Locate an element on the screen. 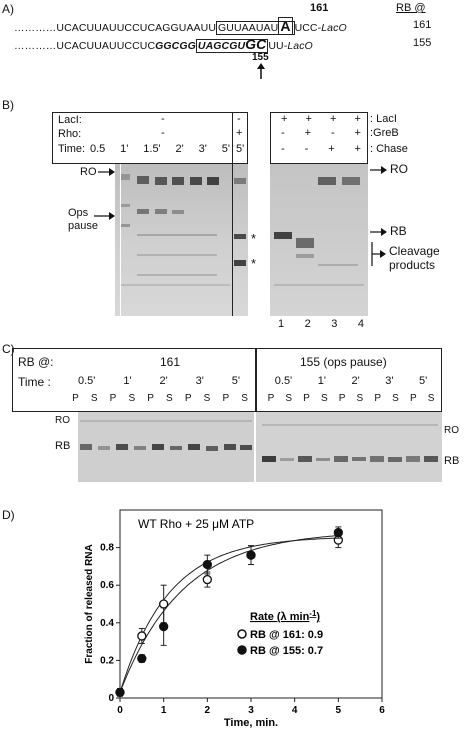  position-155-label: 155 is located at coordinates (260, 57).